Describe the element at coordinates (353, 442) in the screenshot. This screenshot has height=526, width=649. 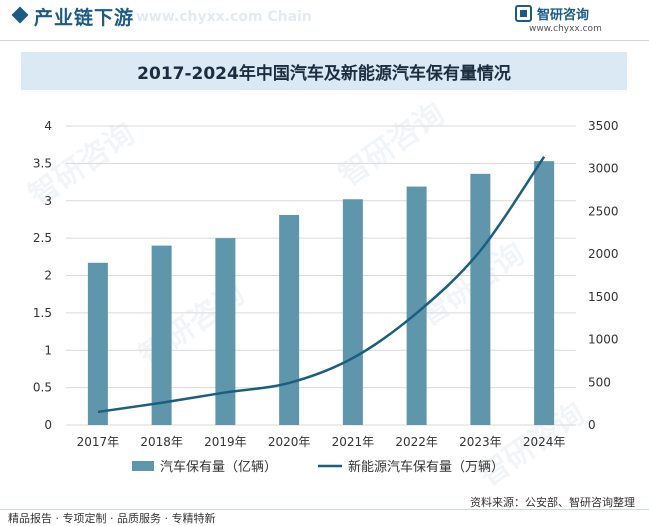
I see `x-tick-label: 2021年` at that location.